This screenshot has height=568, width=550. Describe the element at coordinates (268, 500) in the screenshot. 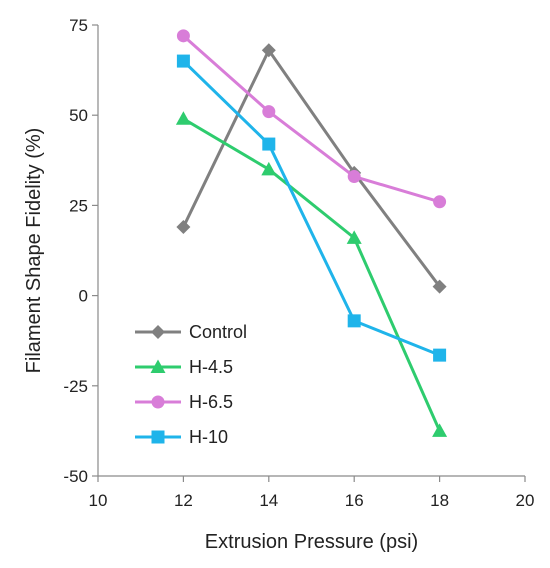

I see `x-tick-label: 14` at that location.